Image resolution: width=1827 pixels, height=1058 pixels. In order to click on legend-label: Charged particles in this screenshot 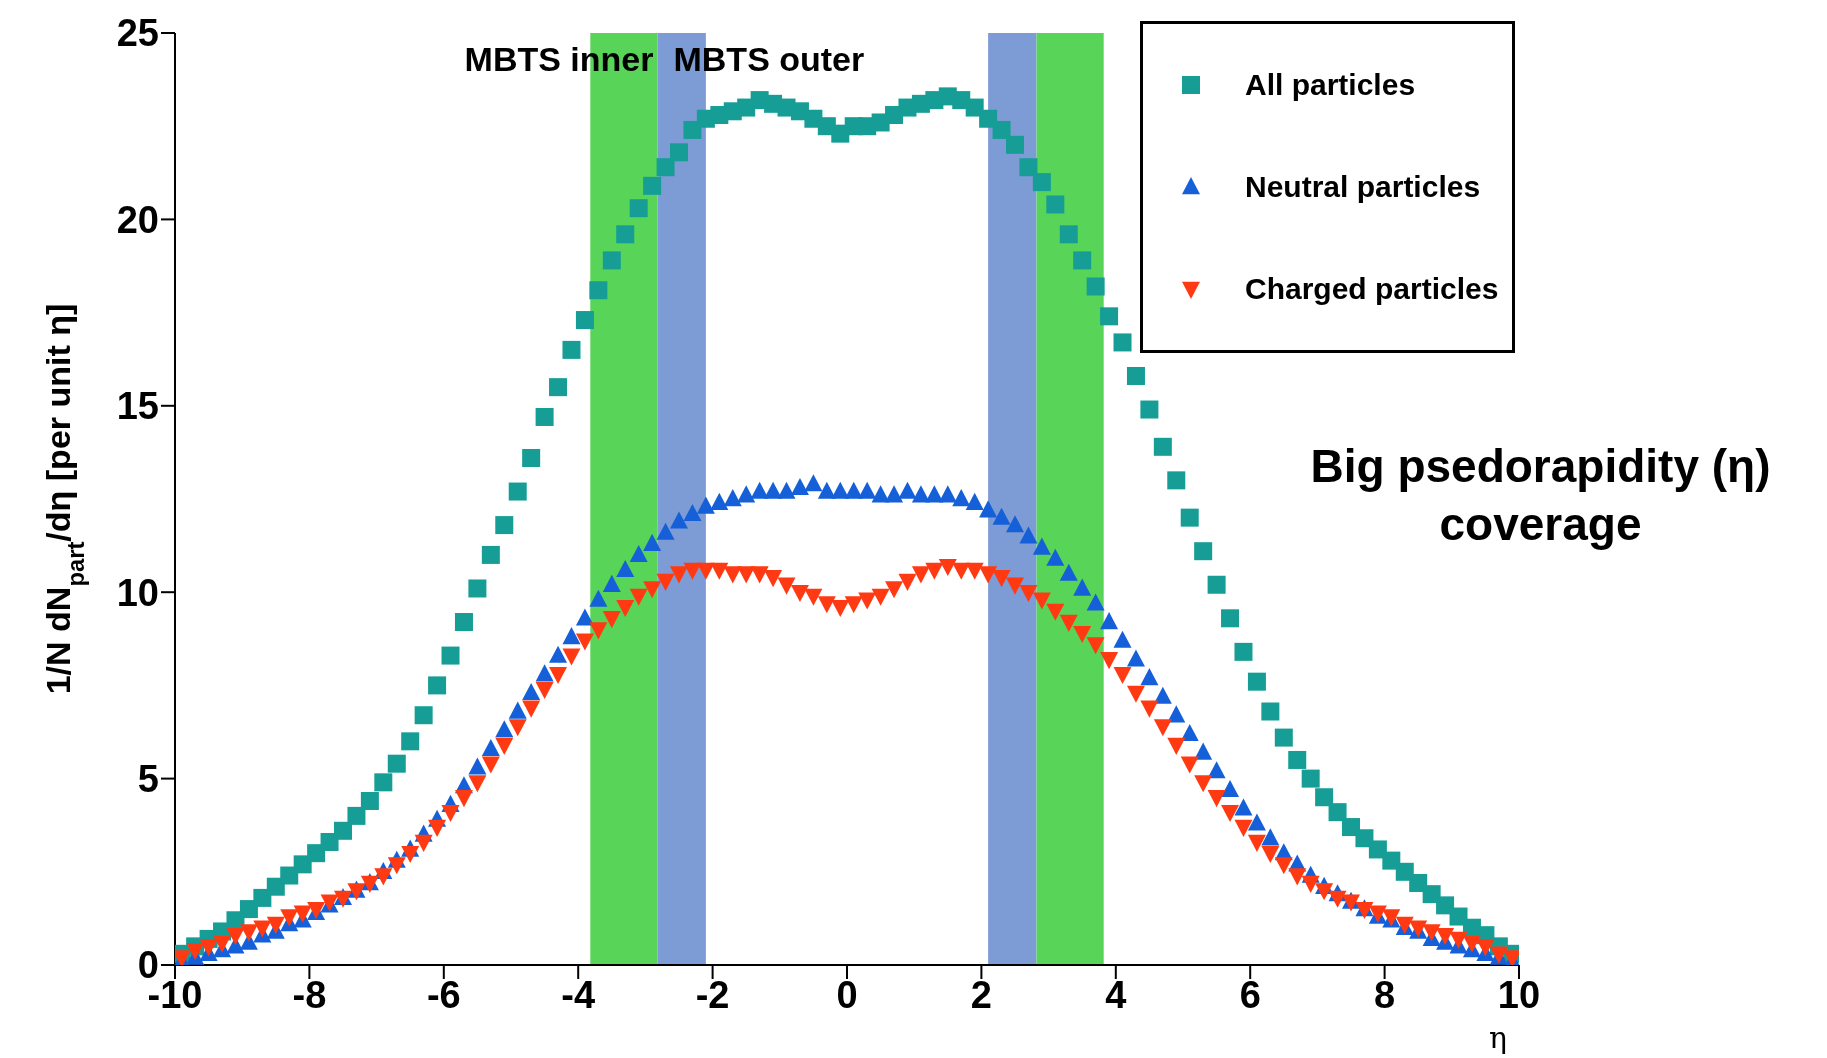, I will do `click(1372, 289)`.